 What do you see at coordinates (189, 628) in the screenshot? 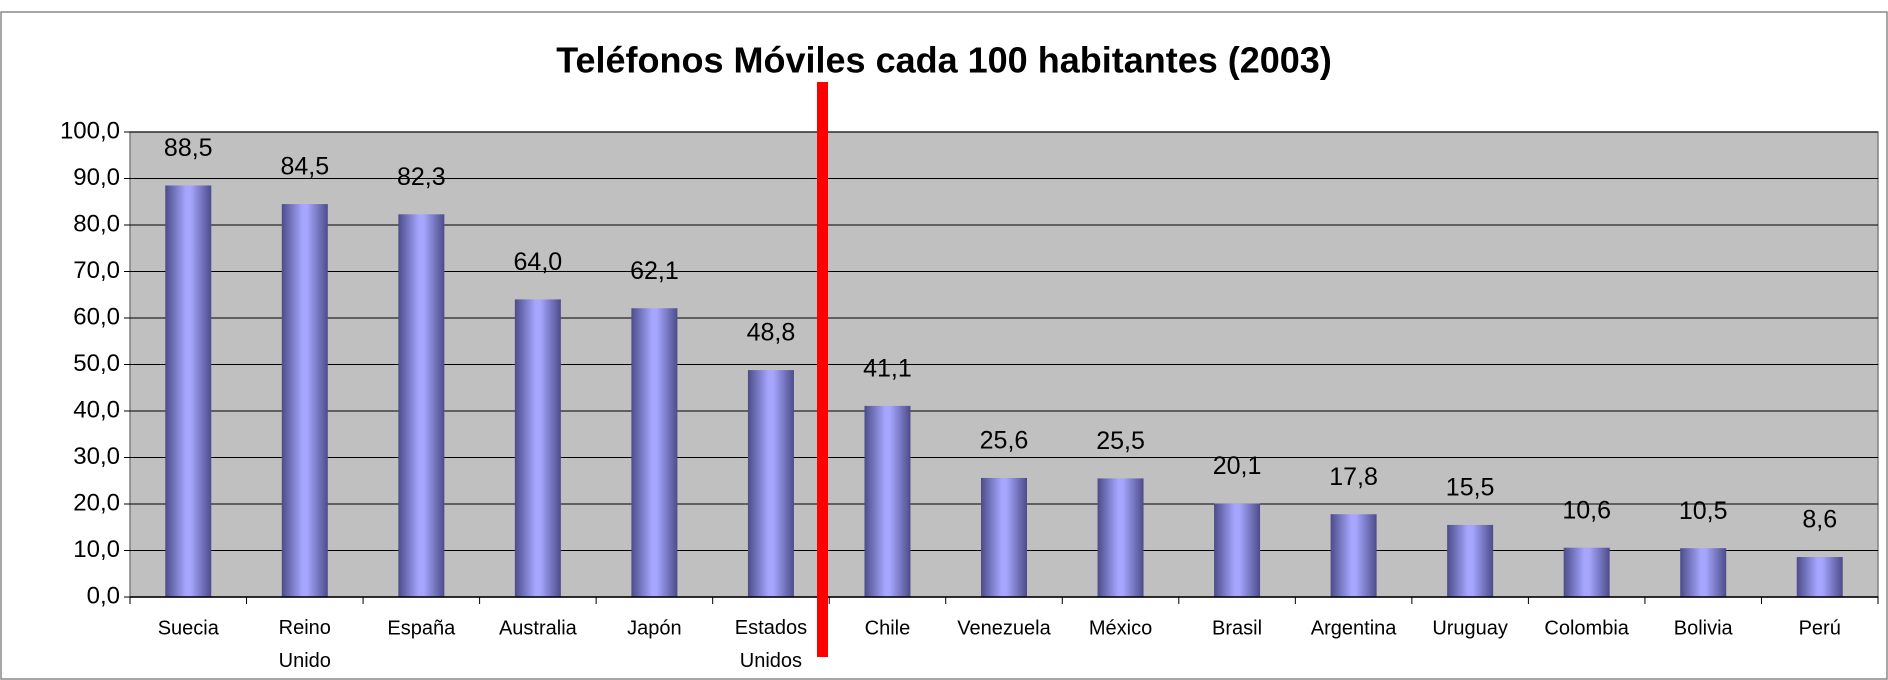
I see `x-tick-label: Suecia` at bounding box center [189, 628].